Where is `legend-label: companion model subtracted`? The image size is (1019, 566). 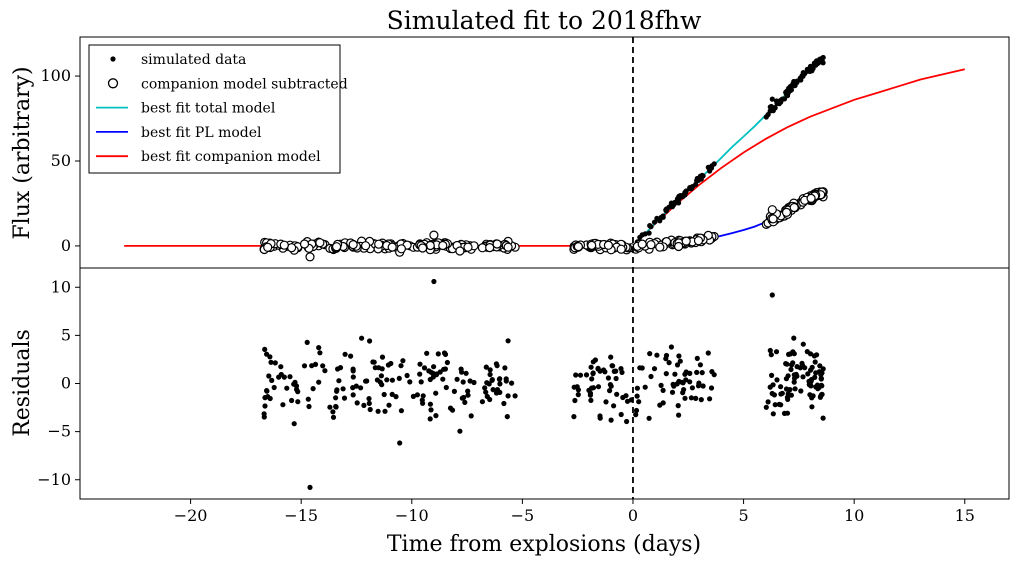
legend-label: companion model subtracted is located at coordinates (244, 84).